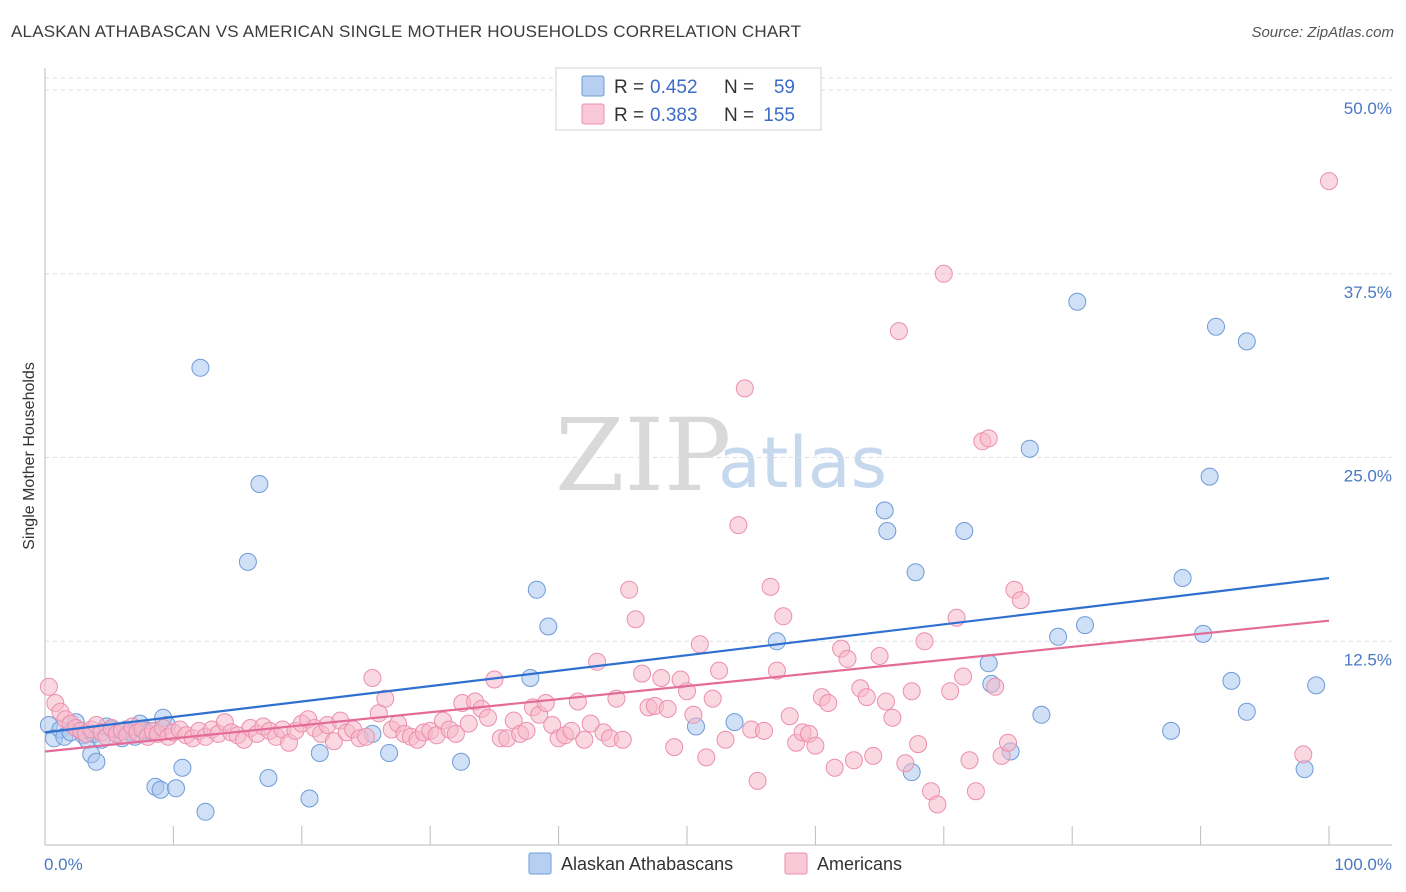 The width and height of the screenshot is (1406, 892). I want to click on legend-n-value-pink: 155, so click(779, 115).